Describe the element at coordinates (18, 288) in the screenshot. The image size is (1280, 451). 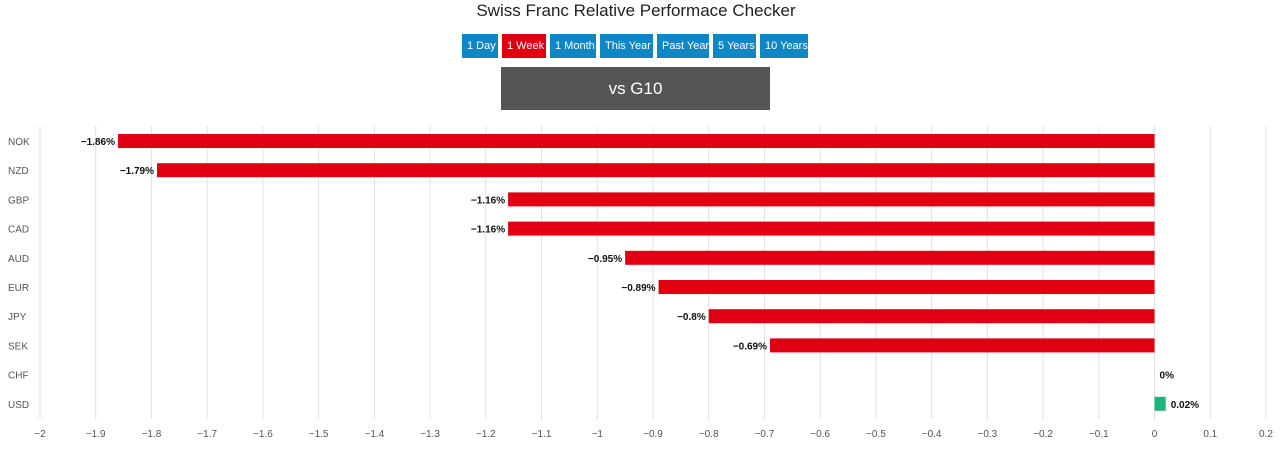
I see `category-label: EUR` at that location.